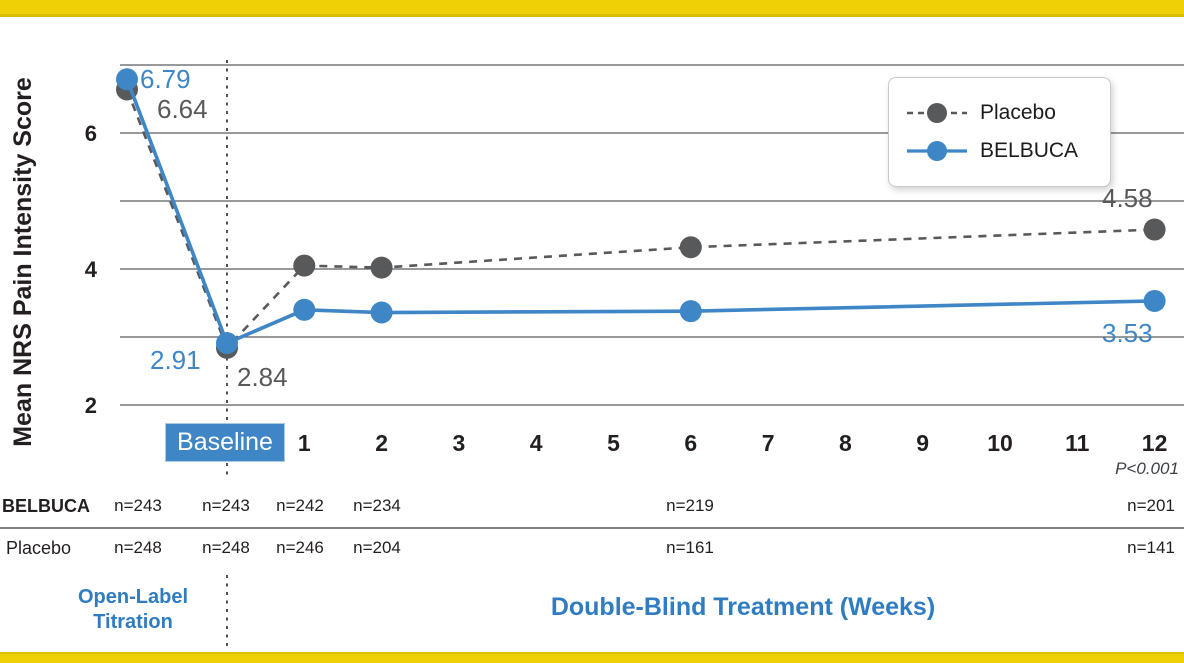  What do you see at coordinates (165, 79) in the screenshot?
I see `point-value-label: 6.79` at bounding box center [165, 79].